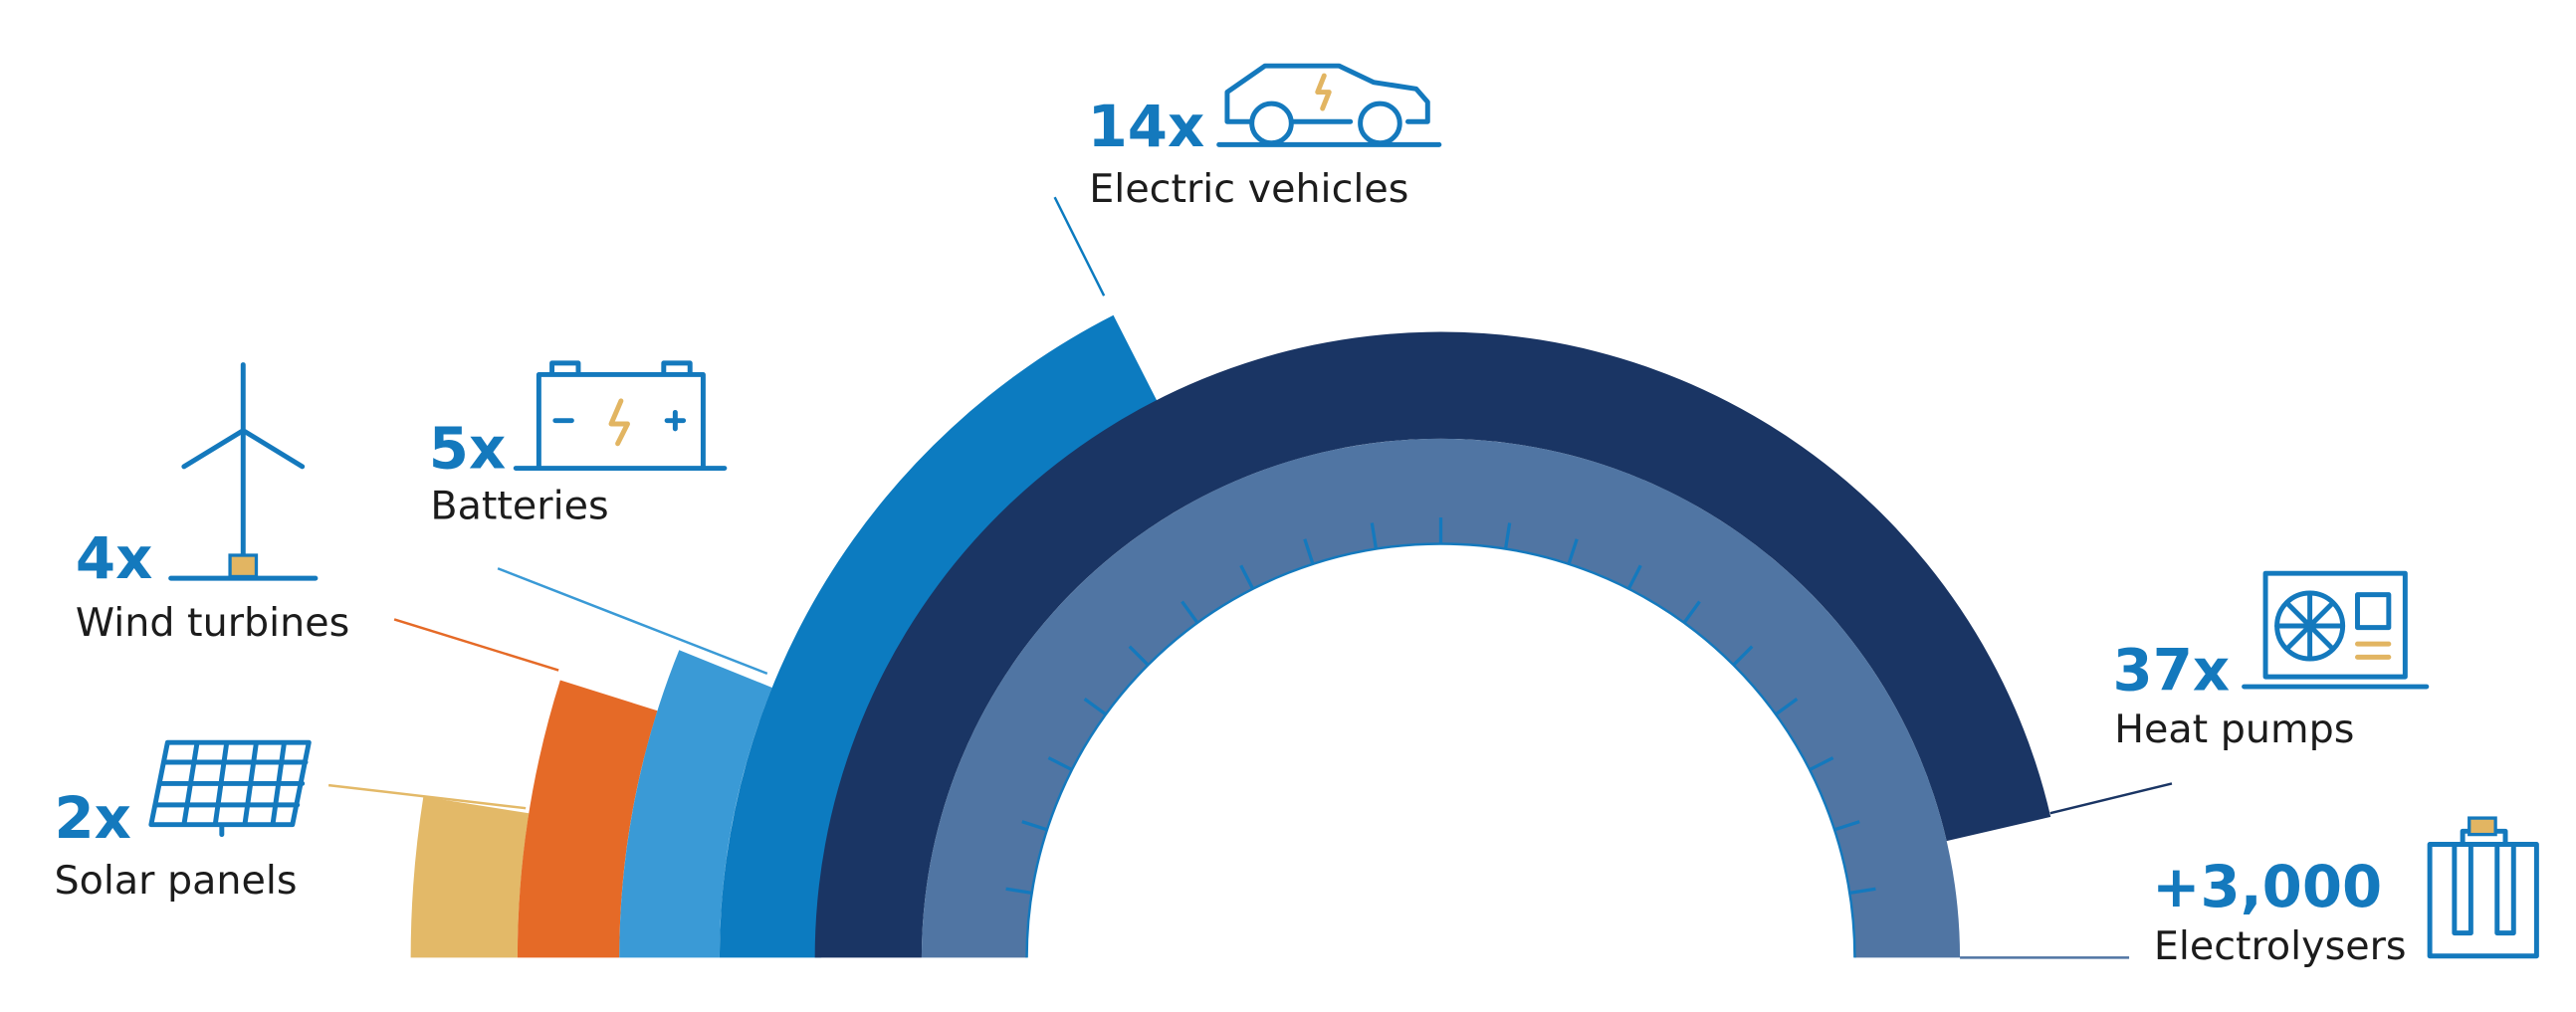 This screenshot has height=1012, width=2576. Describe the element at coordinates (2336, 630) in the screenshot. I see `heat-pump-icon` at that location.